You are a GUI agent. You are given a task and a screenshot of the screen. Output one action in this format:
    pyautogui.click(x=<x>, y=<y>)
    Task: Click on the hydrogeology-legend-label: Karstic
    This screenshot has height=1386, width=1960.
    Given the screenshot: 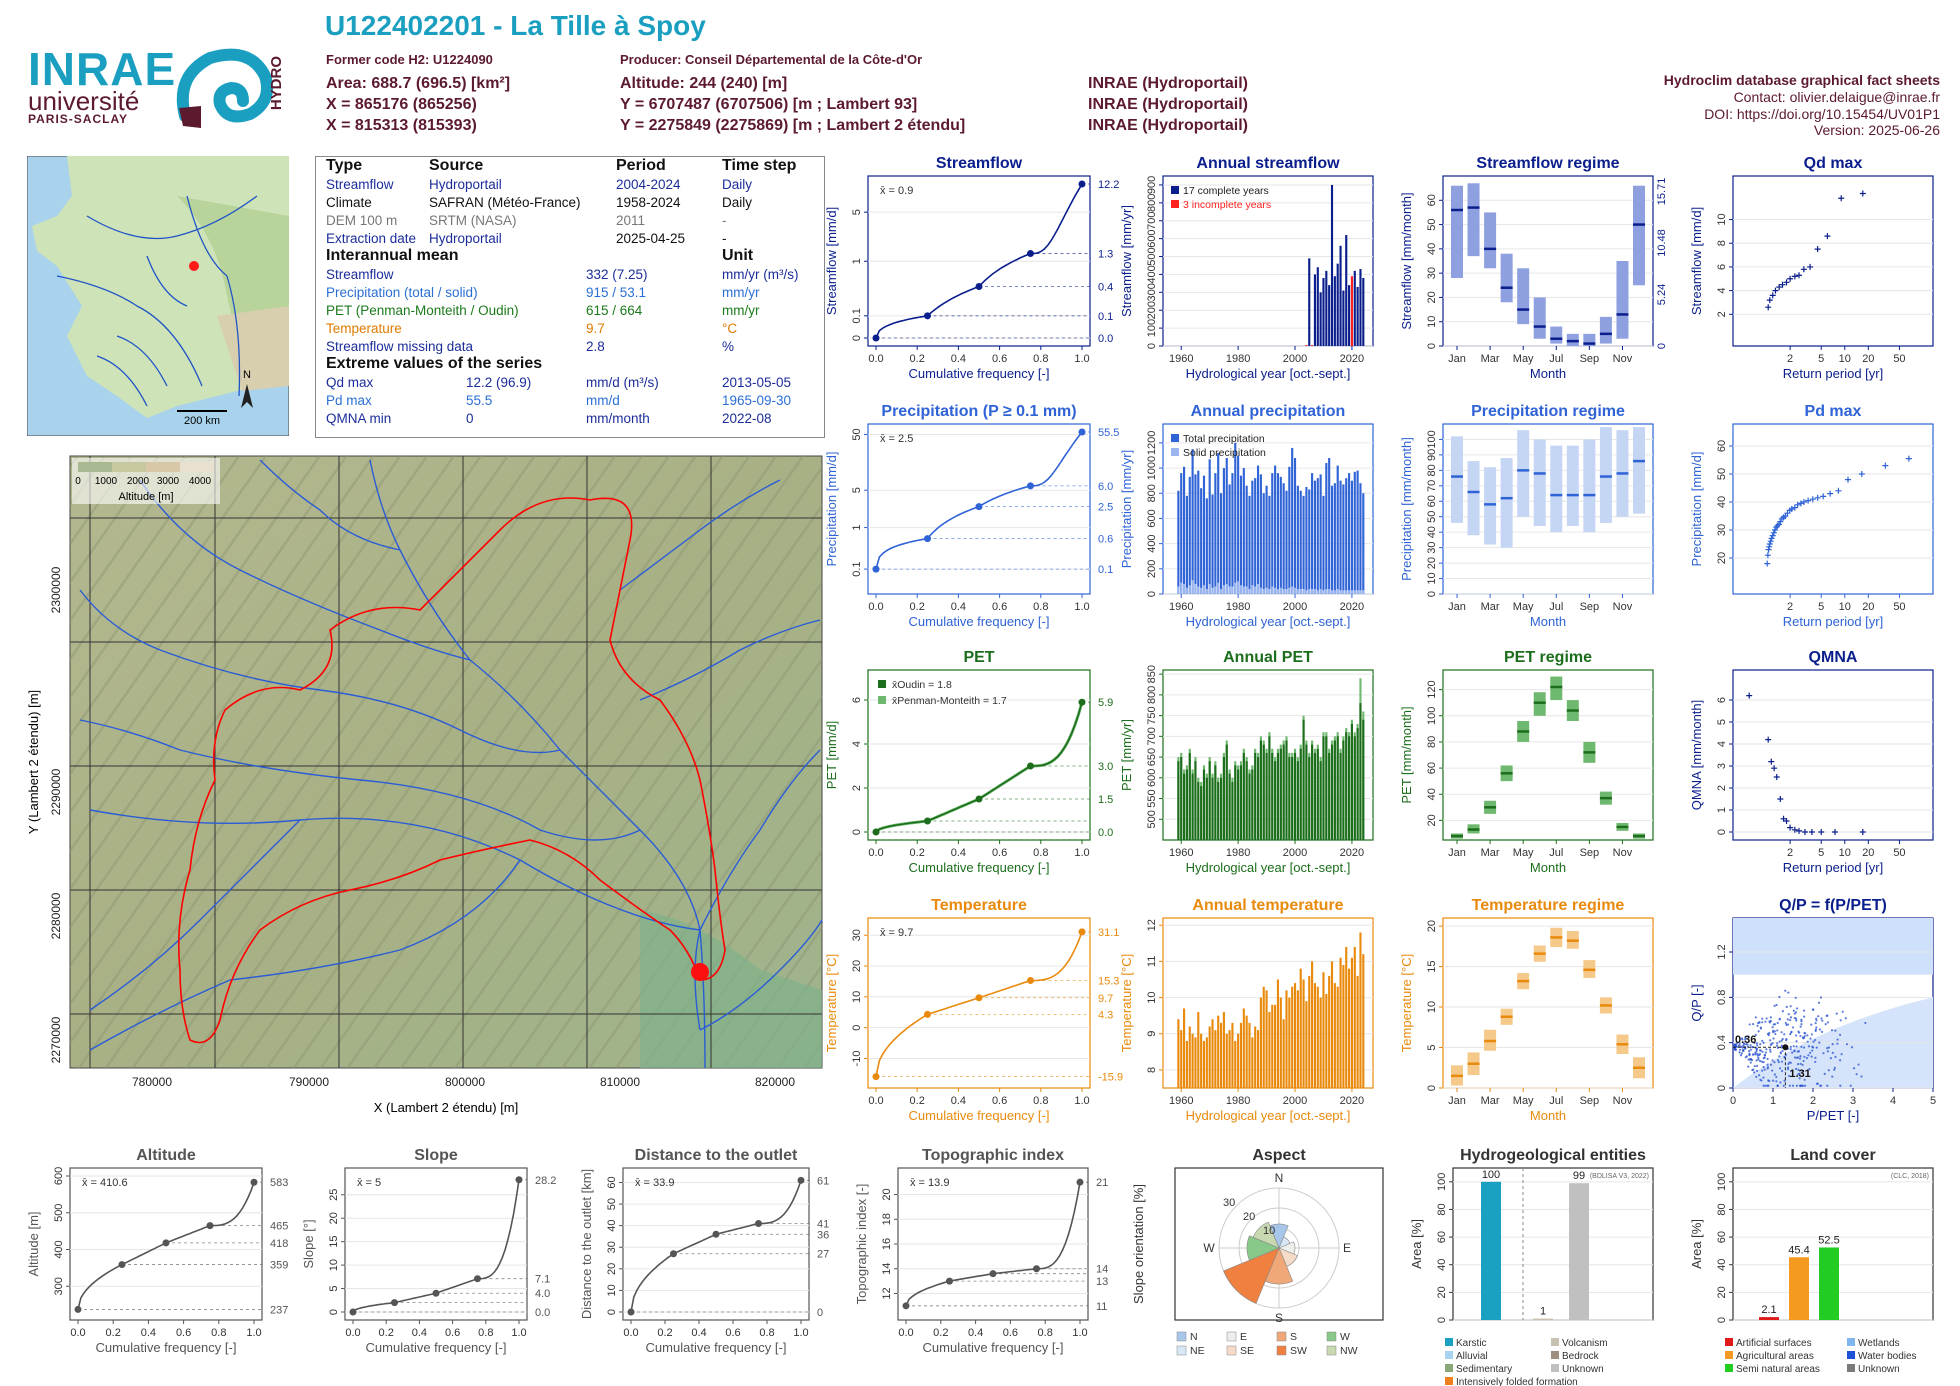 What is the action you would take?
    pyautogui.click(x=1471, y=1343)
    